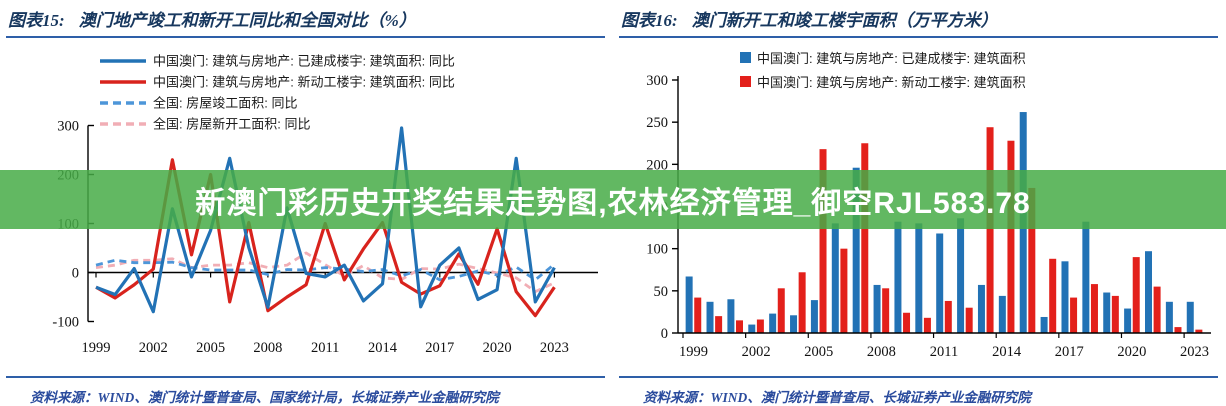 The height and width of the screenshot is (406, 1226). What do you see at coordinates (870, 397) in the screenshot?
I see `source-text: WIND、澳门统计暨普查局、长城证券产业金融研究院` at bounding box center [870, 397].